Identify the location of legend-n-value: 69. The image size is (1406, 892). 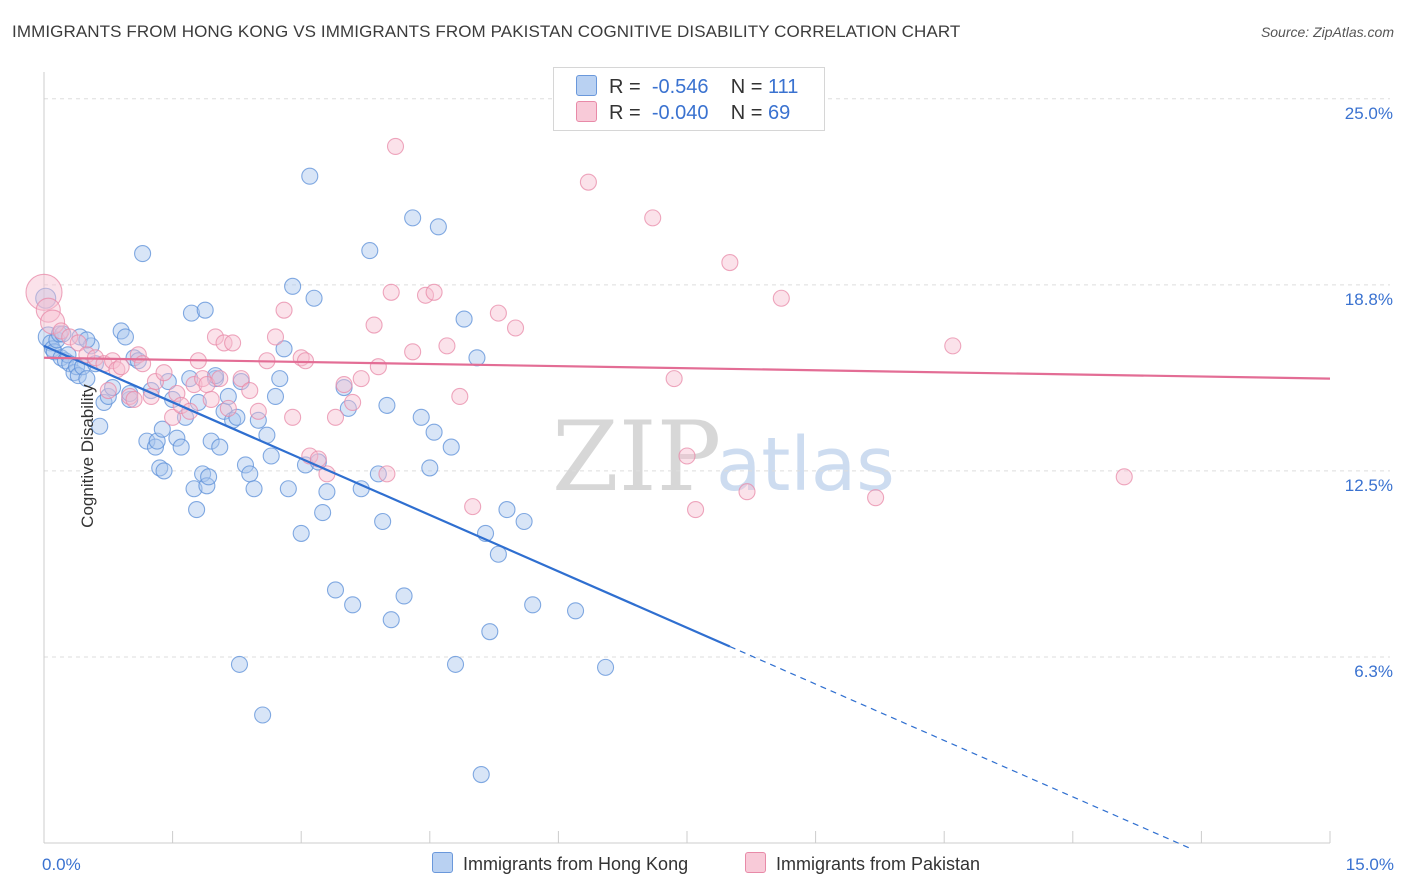
(779, 113).